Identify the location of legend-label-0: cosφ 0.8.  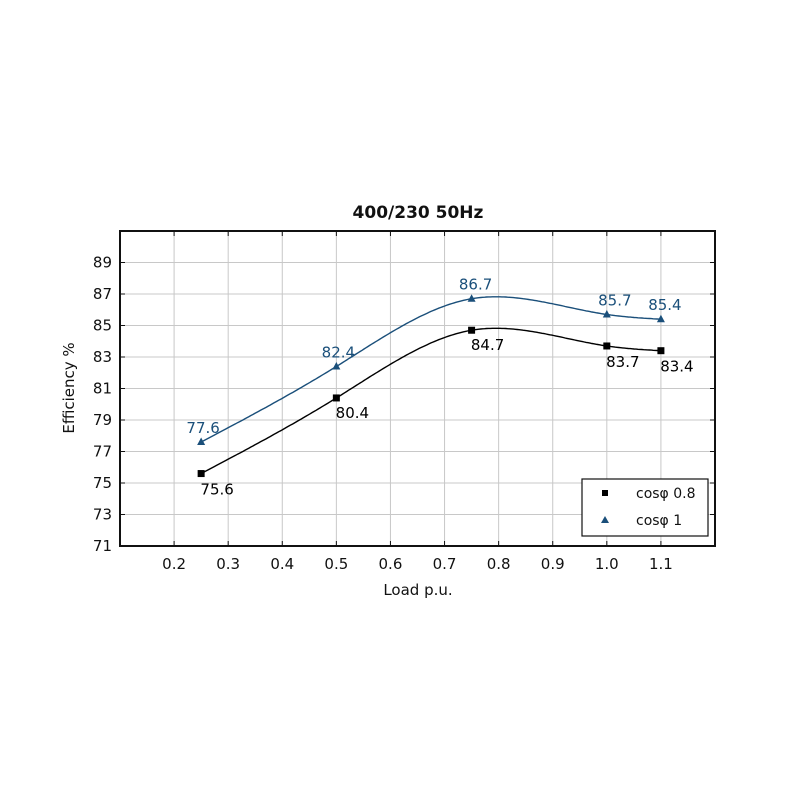
(666, 494).